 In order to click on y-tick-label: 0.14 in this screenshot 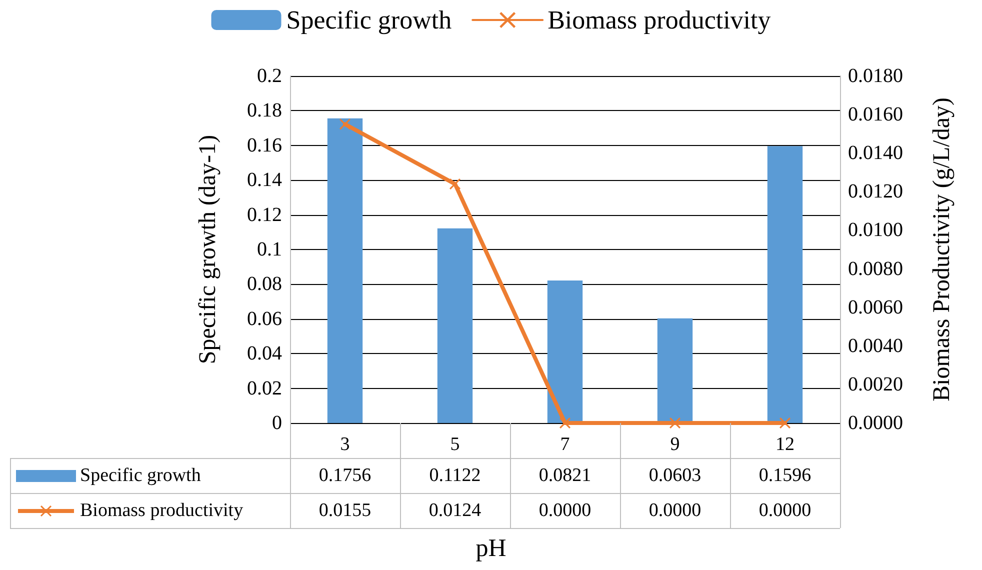, I will do `click(264, 180)`.